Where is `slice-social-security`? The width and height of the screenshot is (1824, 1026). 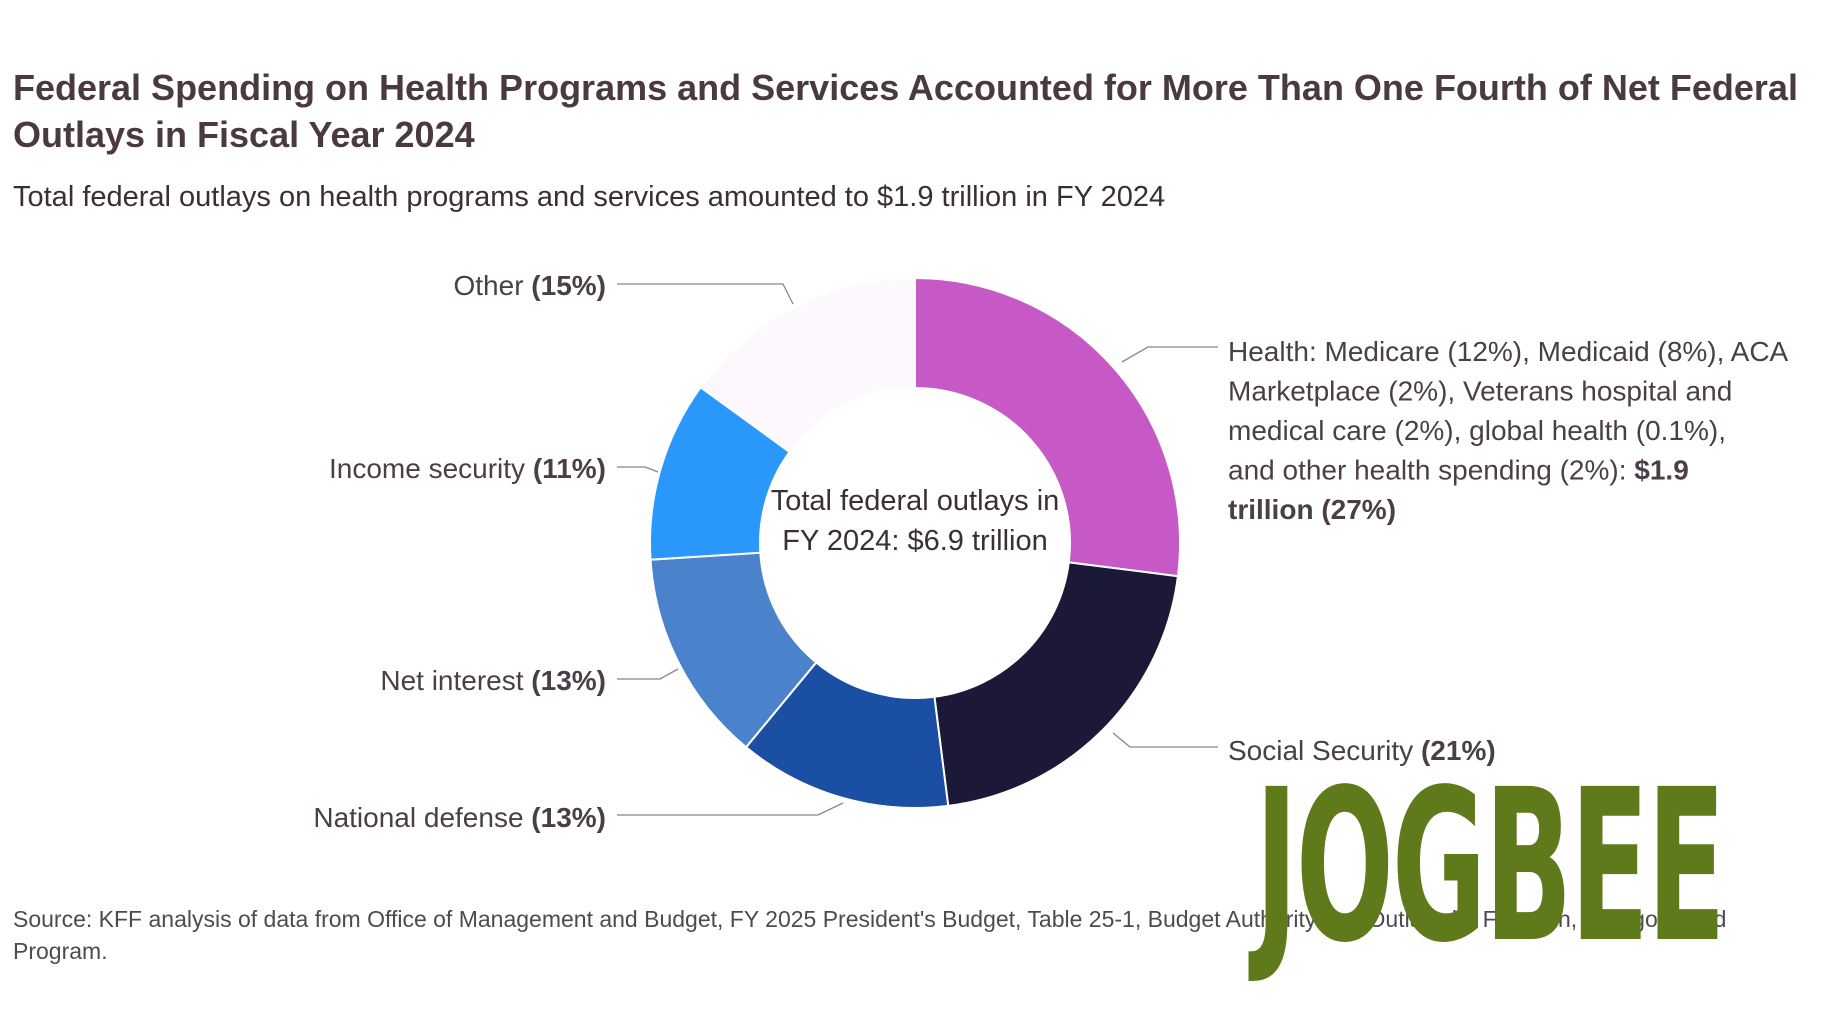
slice-social-security is located at coordinates (1056, 684).